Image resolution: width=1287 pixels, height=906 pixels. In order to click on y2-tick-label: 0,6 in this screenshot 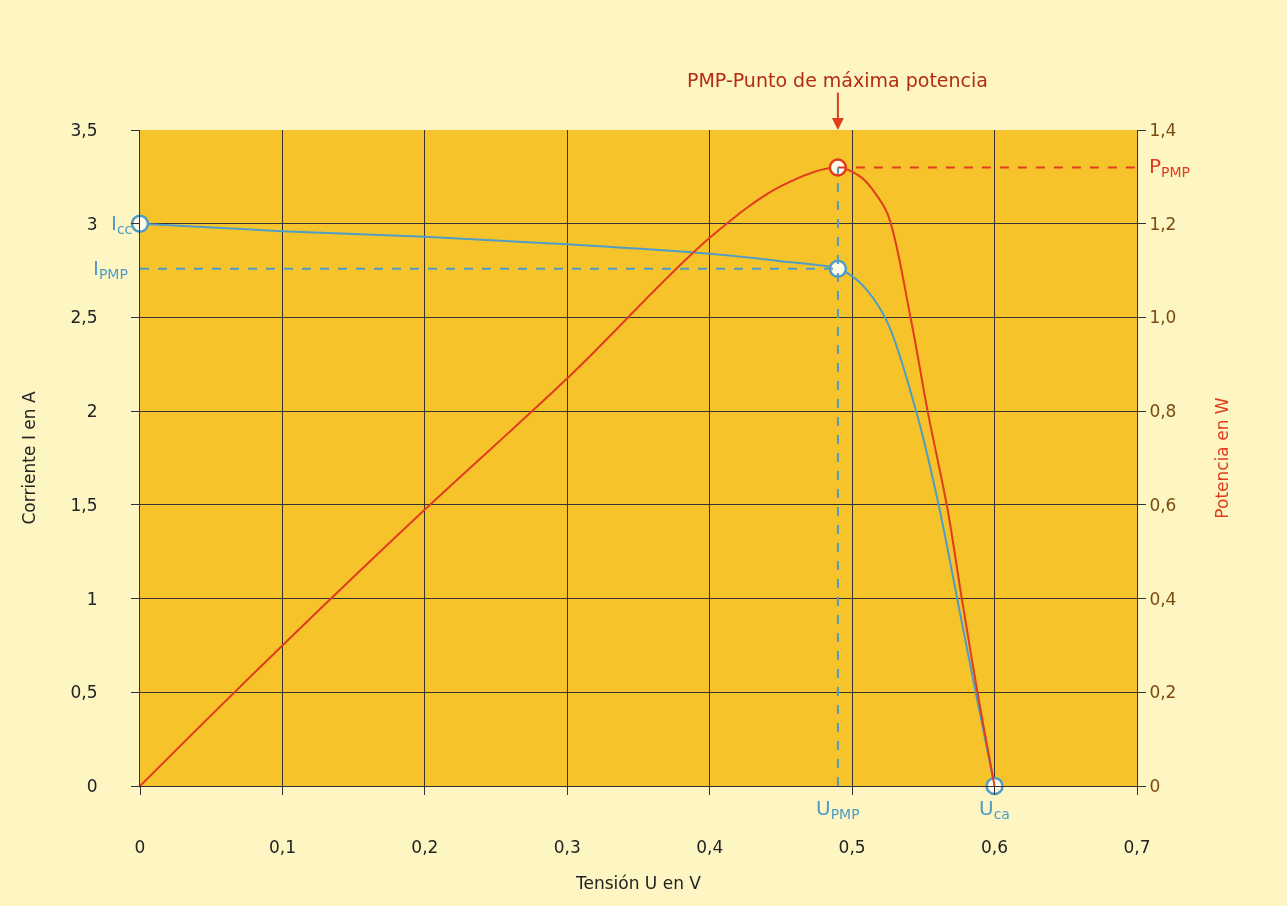, I will do `click(1163, 504)`.